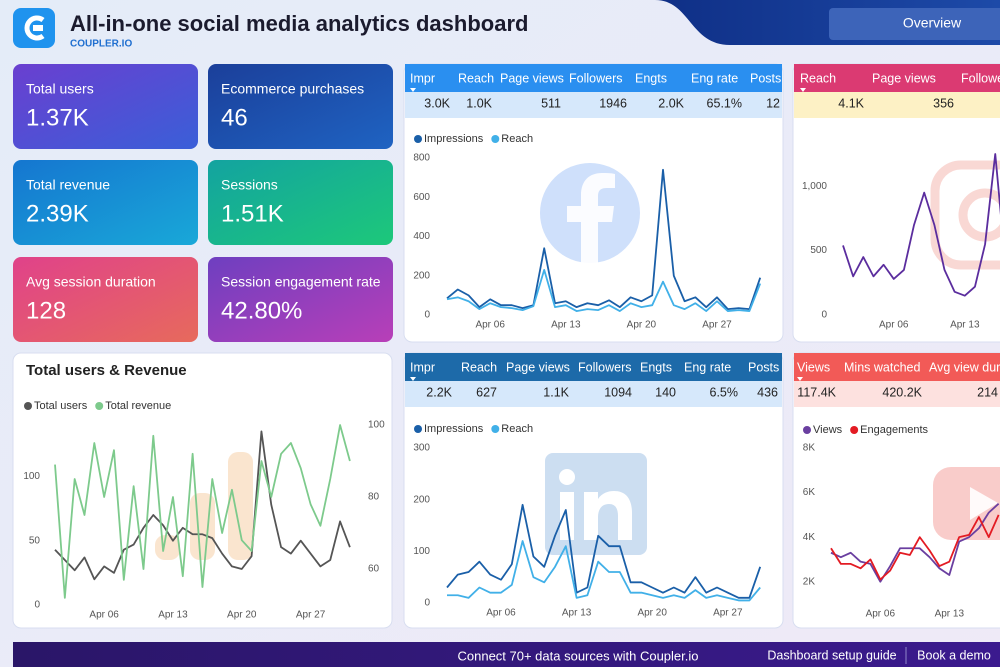 This screenshot has width=1000, height=667. Describe the element at coordinates (765, 78) in the screenshot. I see `table-header-cell: Posts` at that location.